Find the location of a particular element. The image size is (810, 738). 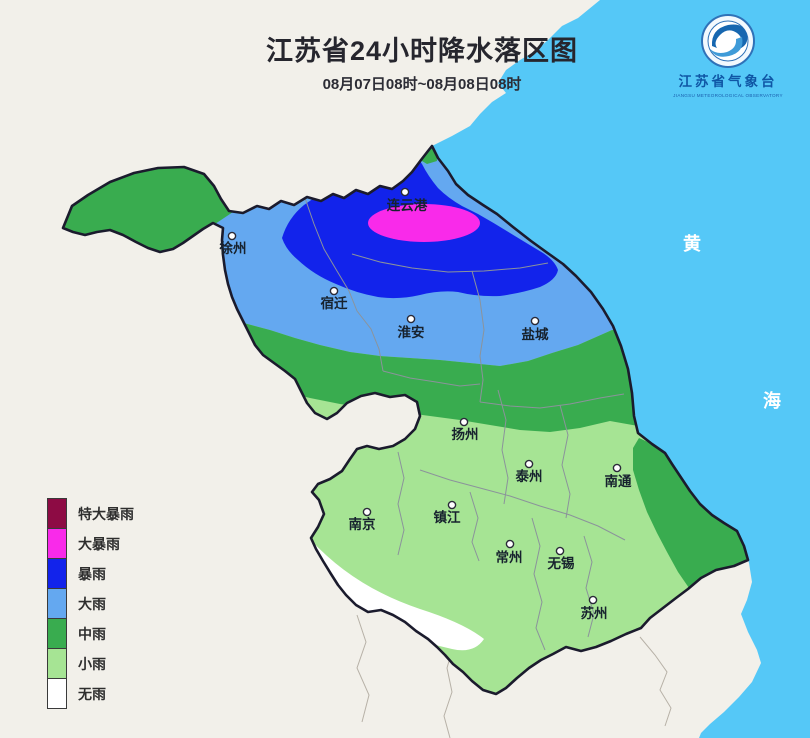

legend-item: 小雨 is located at coordinates (90, 663).